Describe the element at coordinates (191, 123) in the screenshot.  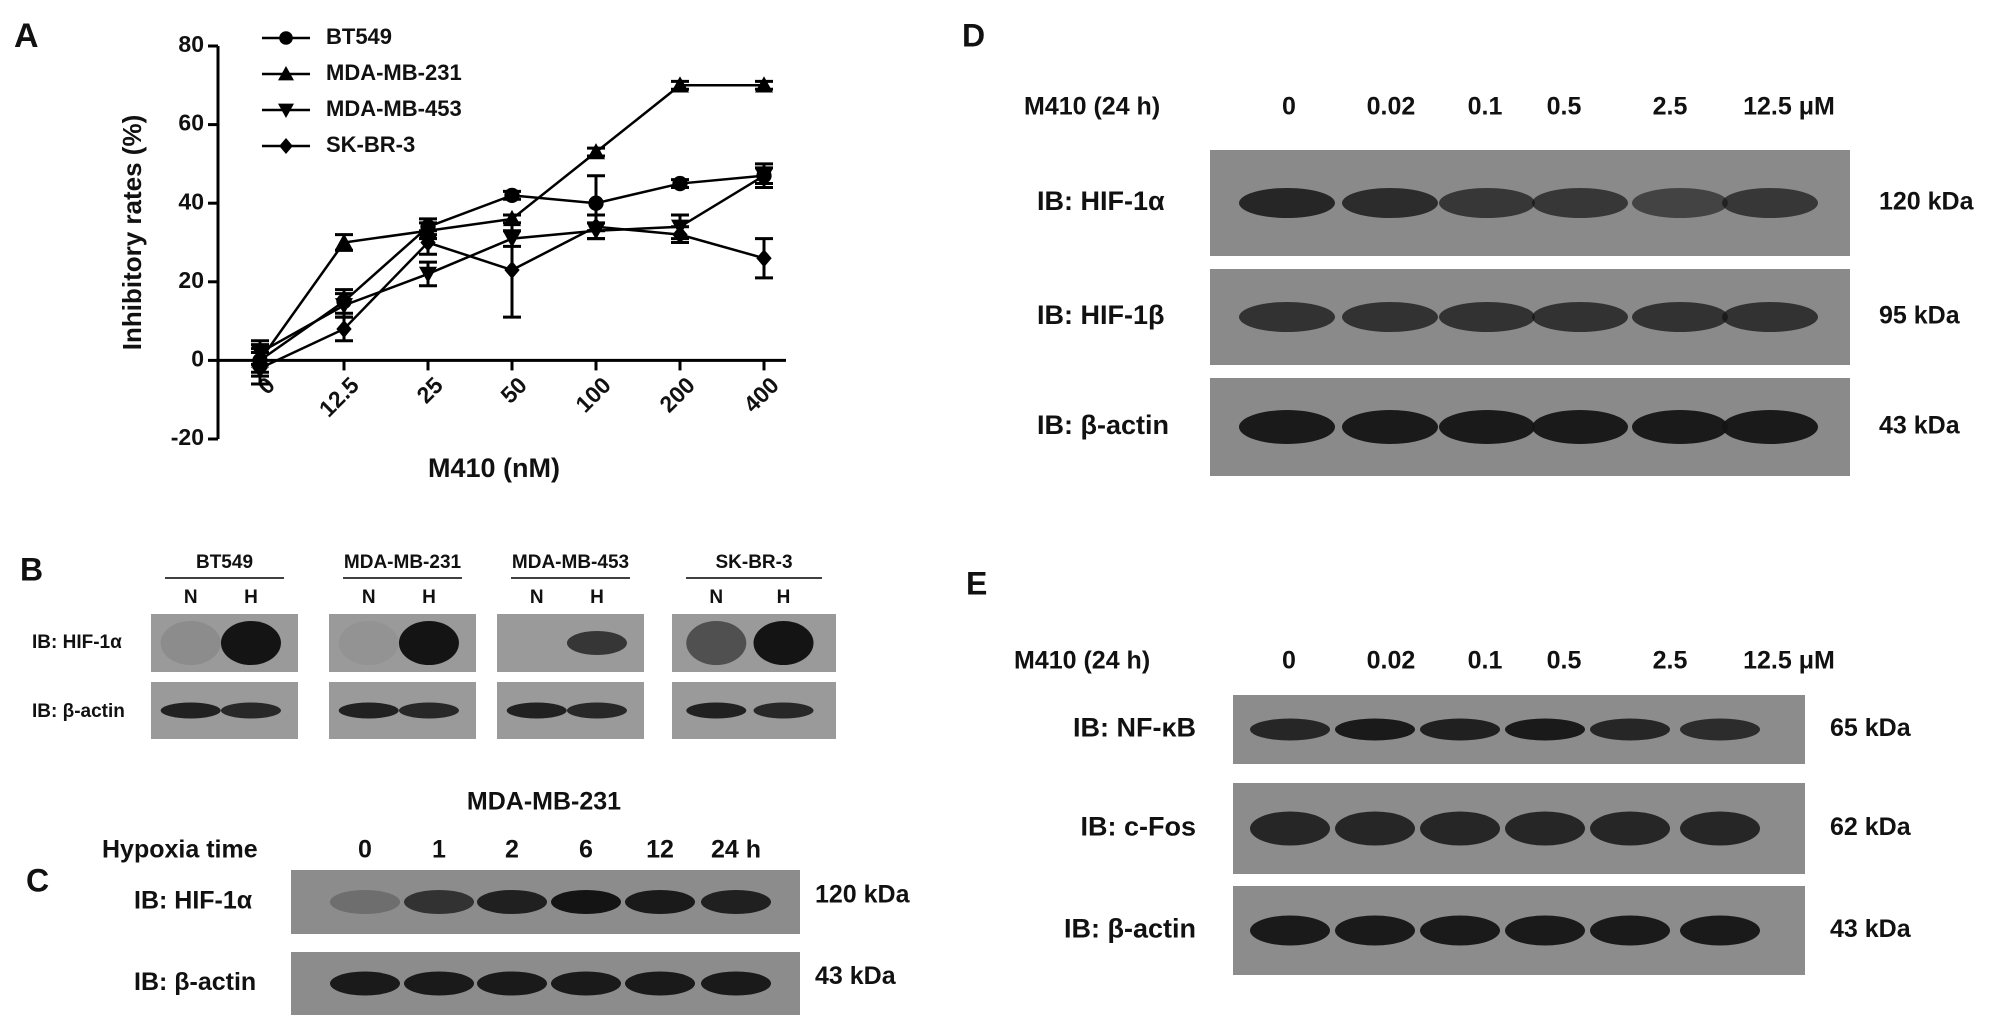
I see `y-tick-label: 60` at that location.